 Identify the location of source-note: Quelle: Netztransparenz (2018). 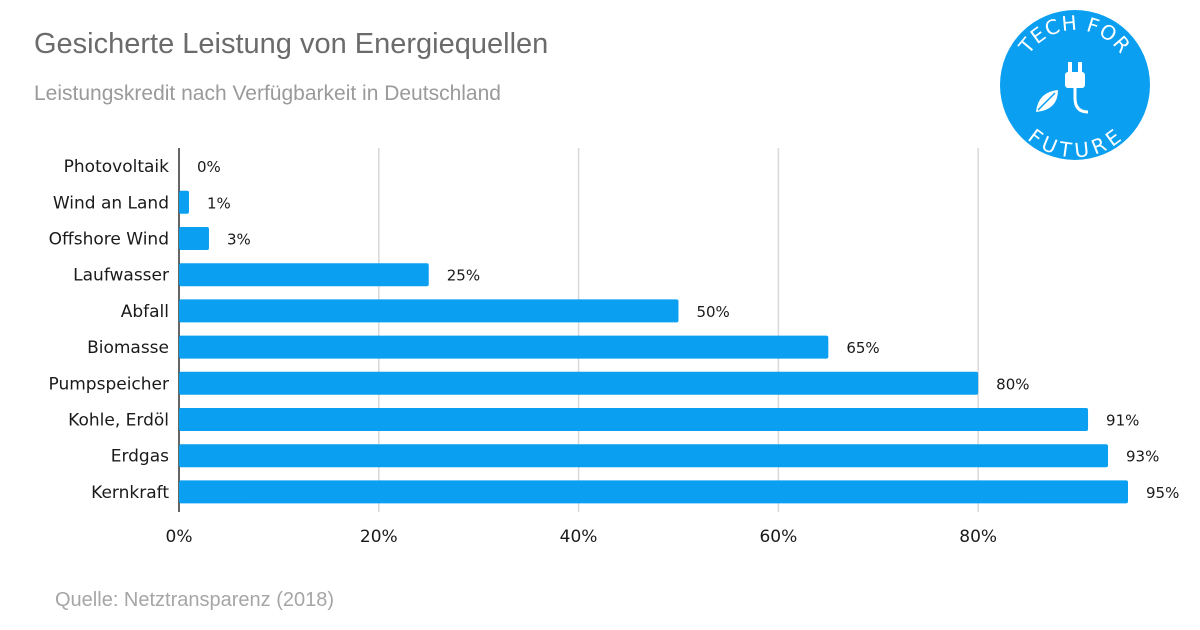
(195, 600).